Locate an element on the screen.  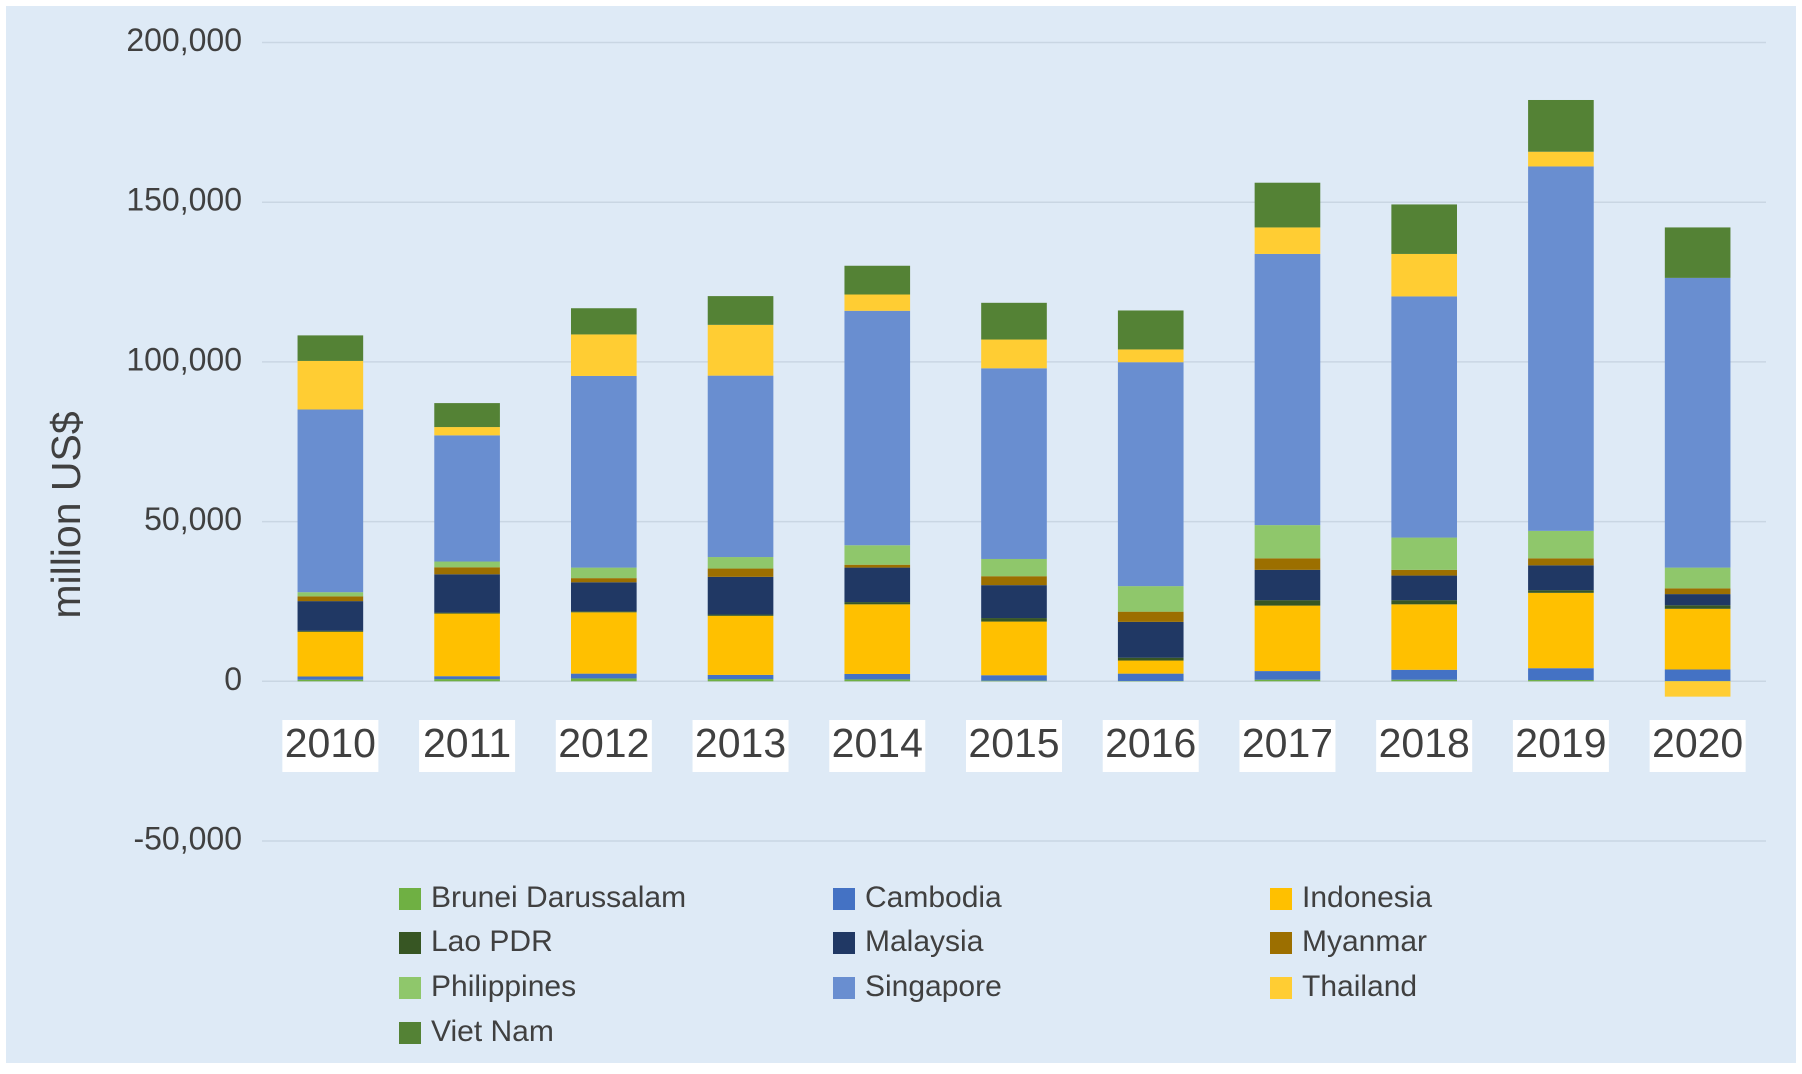
y-tick-label: 0 is located at coordinates (233, 679).